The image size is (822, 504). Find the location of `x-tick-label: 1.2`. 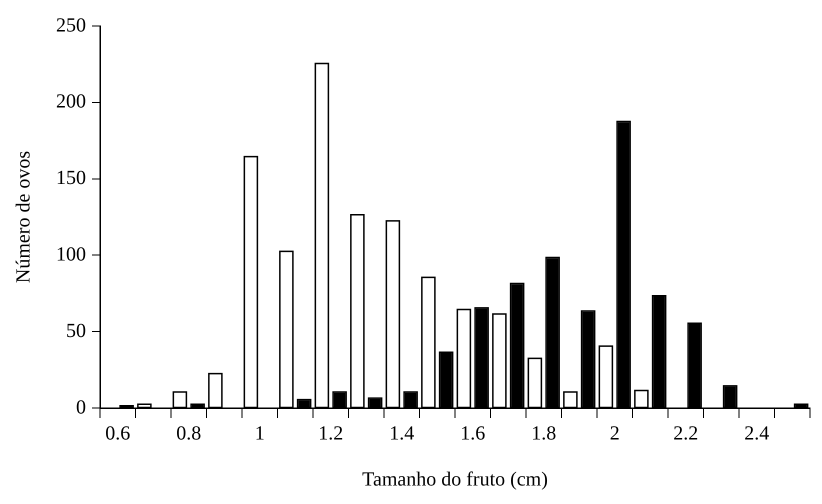

x-tick-label: 1.2 is located at coordinates (331, 433).